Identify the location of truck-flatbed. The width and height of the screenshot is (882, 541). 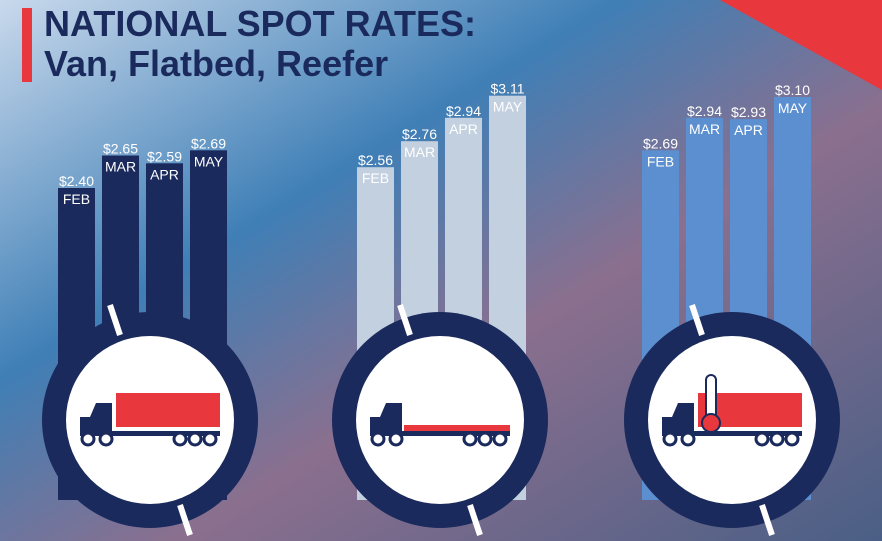
(457, 428).